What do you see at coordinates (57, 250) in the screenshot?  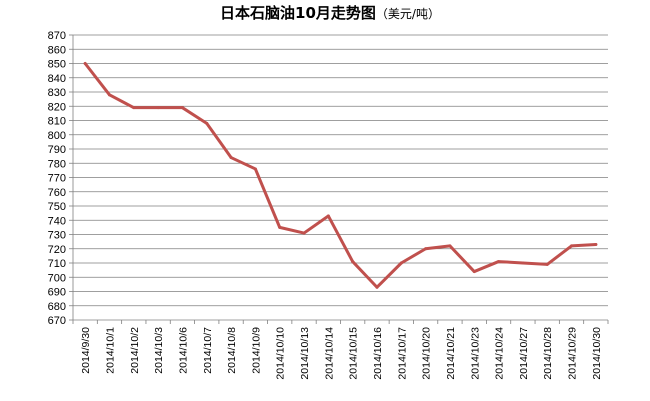 I see `y-tick-label: 720` at bounding box center [57, 250].